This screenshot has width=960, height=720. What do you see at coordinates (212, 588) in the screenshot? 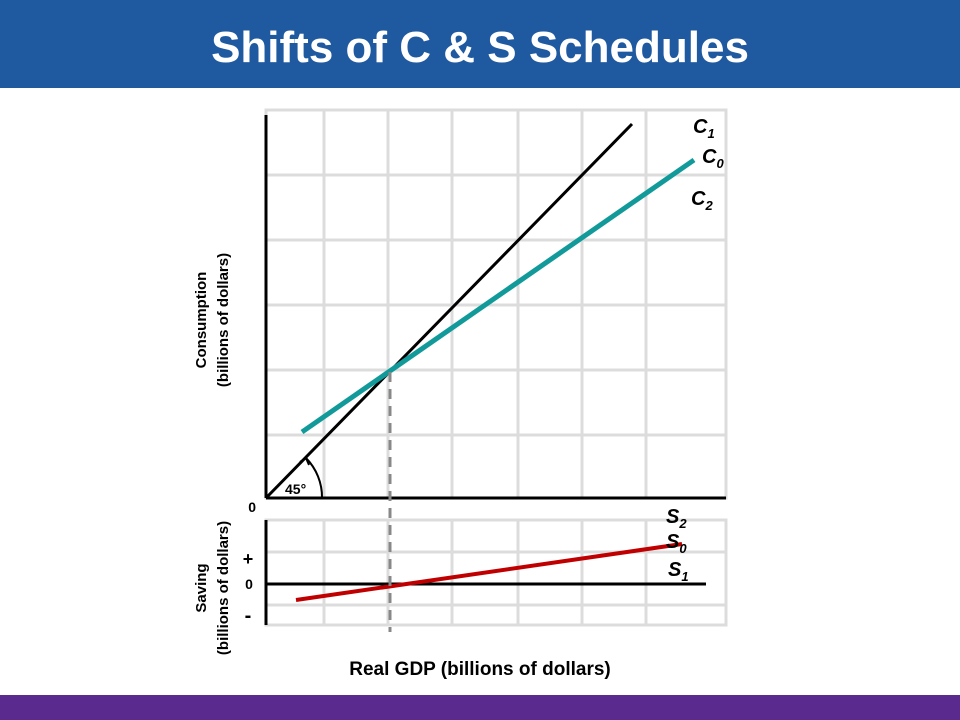
I see `bottom-axis-label: Saving (billions of dollars)` at bounding box center [212, 588].